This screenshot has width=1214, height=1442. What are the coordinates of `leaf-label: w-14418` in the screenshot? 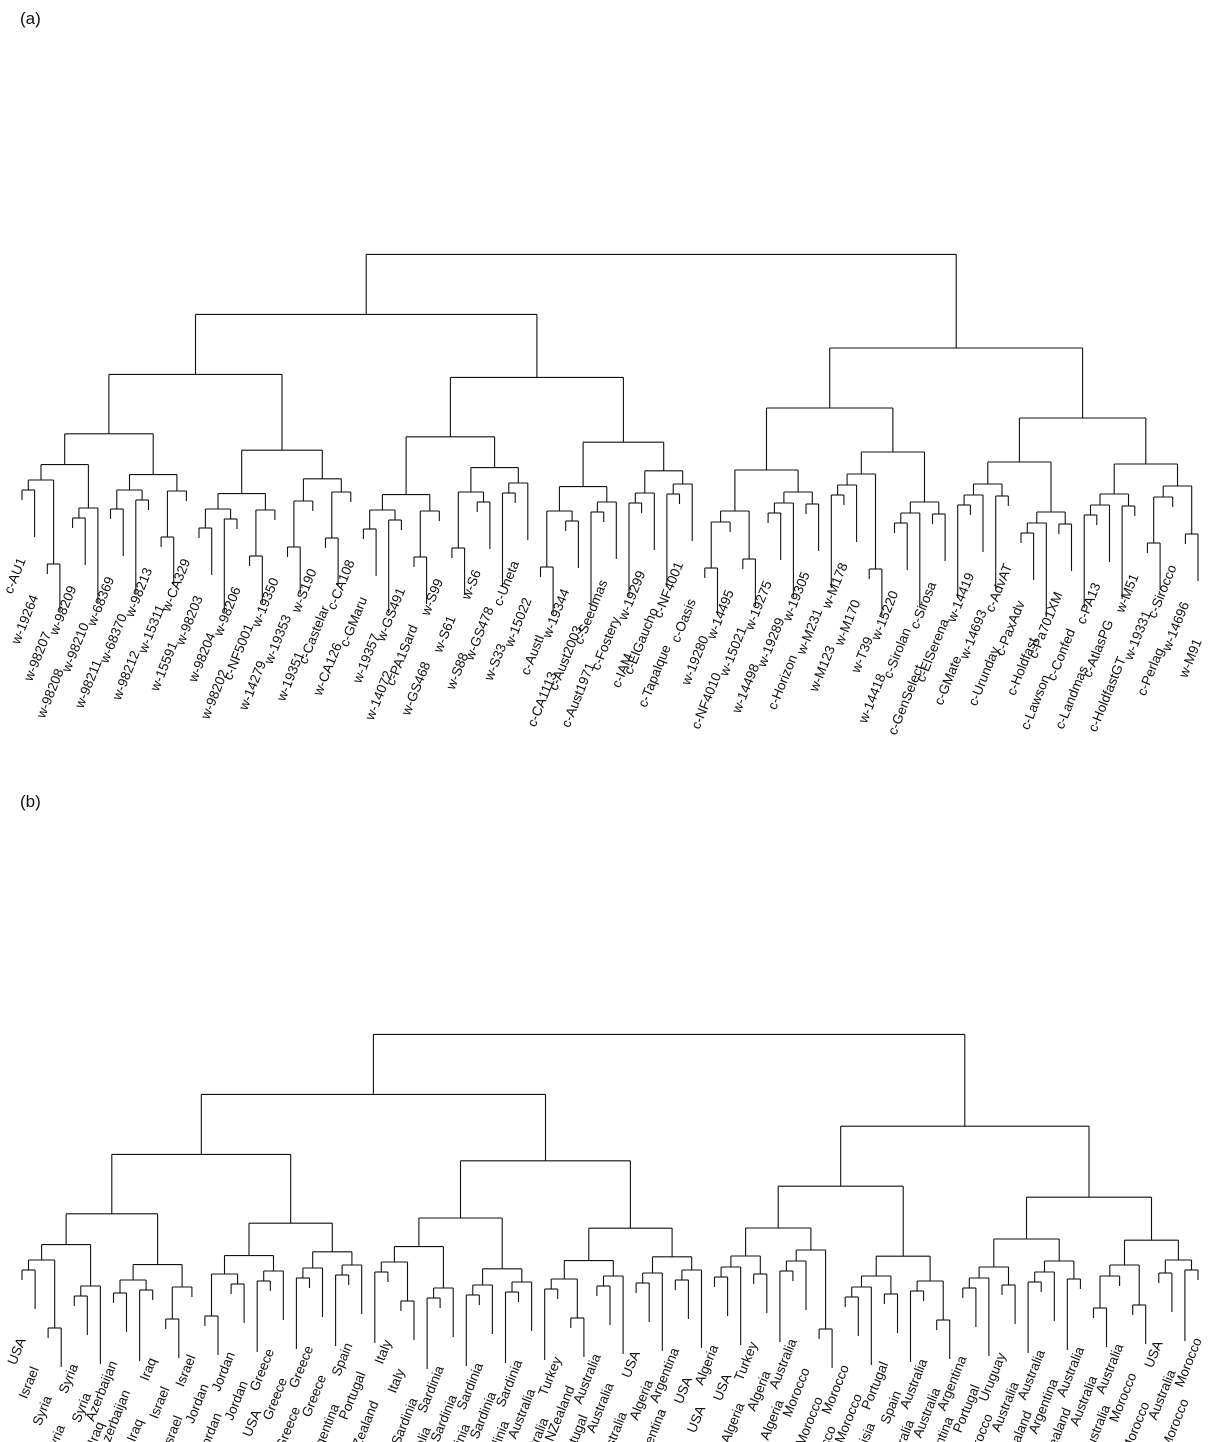 It's located at (872, 699).